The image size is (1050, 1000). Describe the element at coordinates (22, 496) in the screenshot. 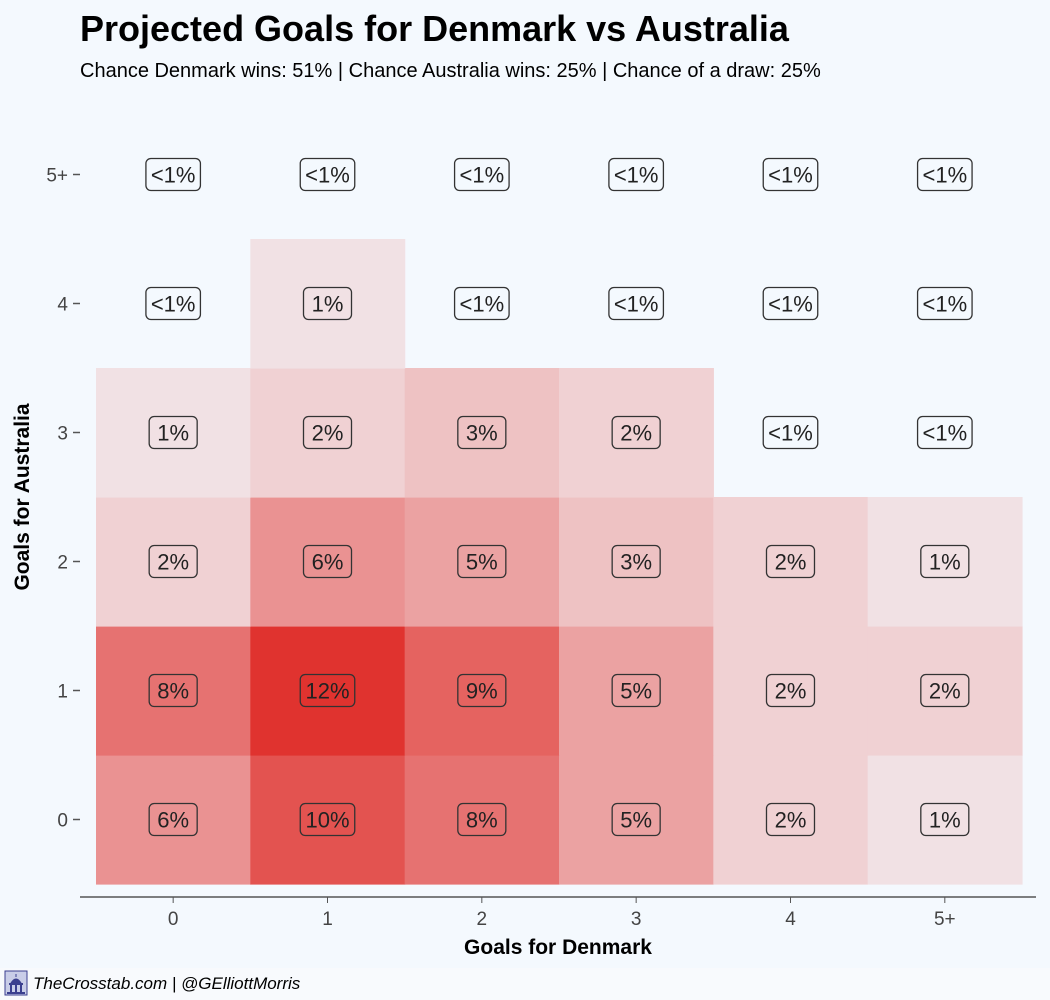

I see `y-axis-label: Goals for Australia` at that location.